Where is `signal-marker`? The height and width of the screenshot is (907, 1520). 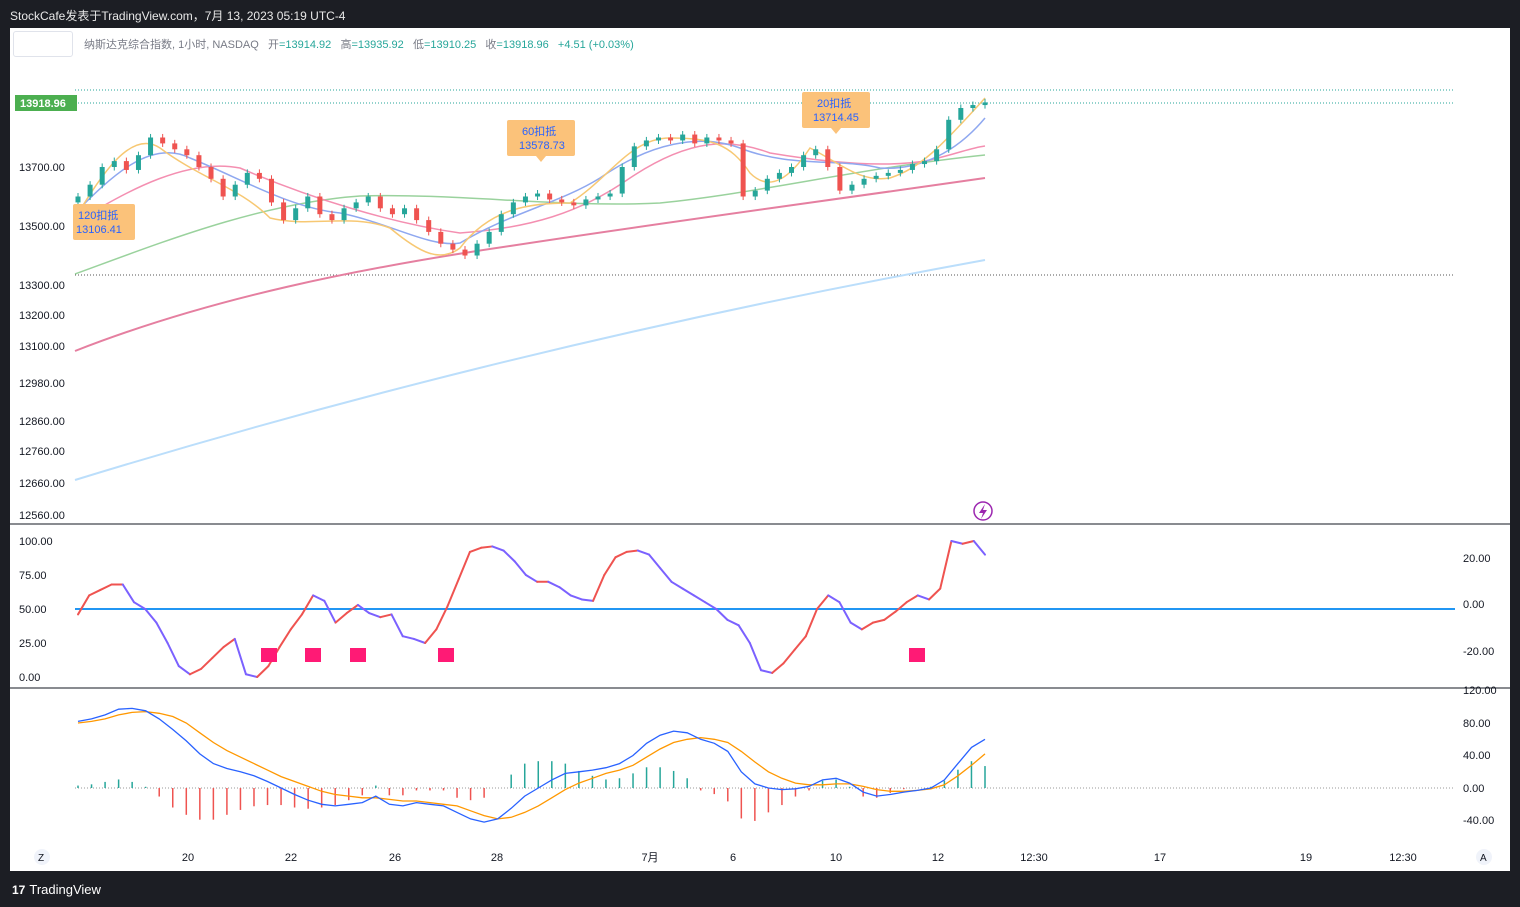 signal-marker is located at coordinates (269, 655).